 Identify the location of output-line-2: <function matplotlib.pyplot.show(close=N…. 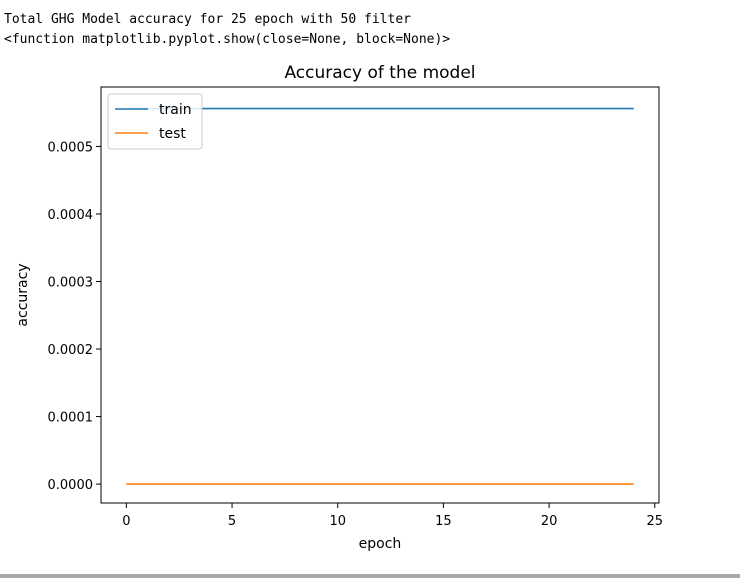
(227, 39).